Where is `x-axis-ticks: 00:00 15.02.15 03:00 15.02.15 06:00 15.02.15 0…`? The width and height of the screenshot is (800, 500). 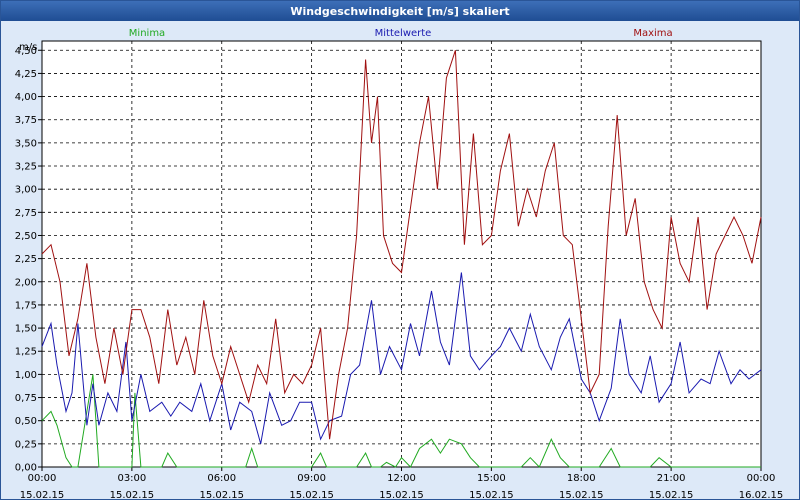 x-axis-ticks: 00:00 15.02.15 03:00 15.02.15 06:00 15.02.15 0… is located at coordinates (402, 483).